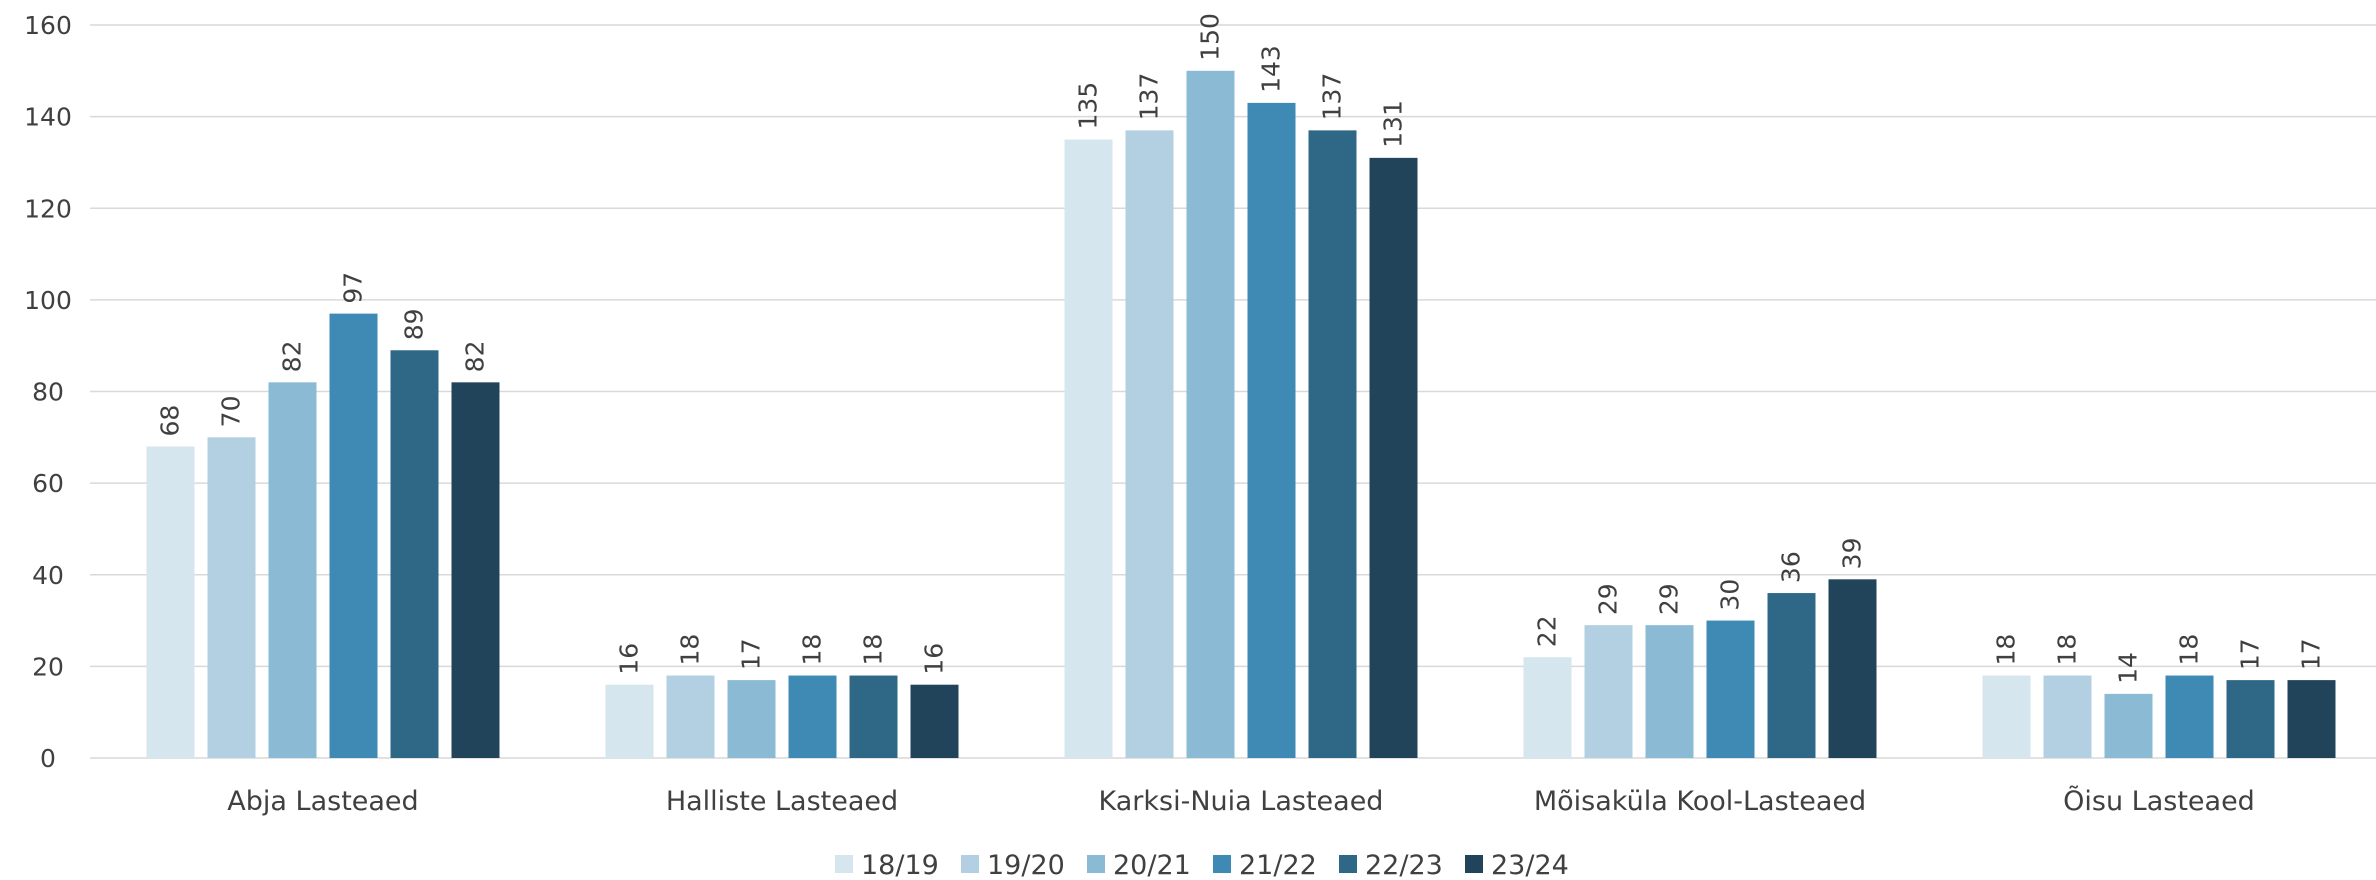 This screenshot has height=880, width=2376. What do you see at coordinates (782, 801) in the screenshot?
I see `category-label: Halliste Lasteaed` at bounding box center [782, 801].